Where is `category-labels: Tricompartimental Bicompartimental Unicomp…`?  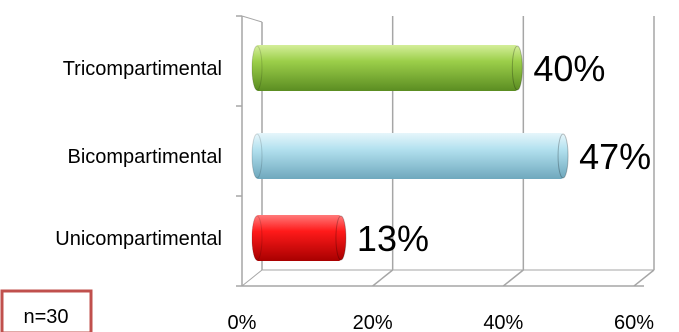 category-labels: Tricompartimental Bicompartimental Unicomp… is located at coordinates (138, 154).